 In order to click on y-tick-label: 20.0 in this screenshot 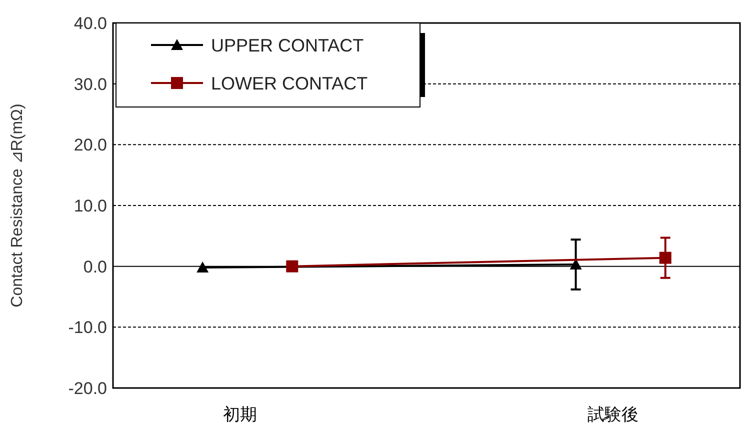, I will do `click(90, 145)`.